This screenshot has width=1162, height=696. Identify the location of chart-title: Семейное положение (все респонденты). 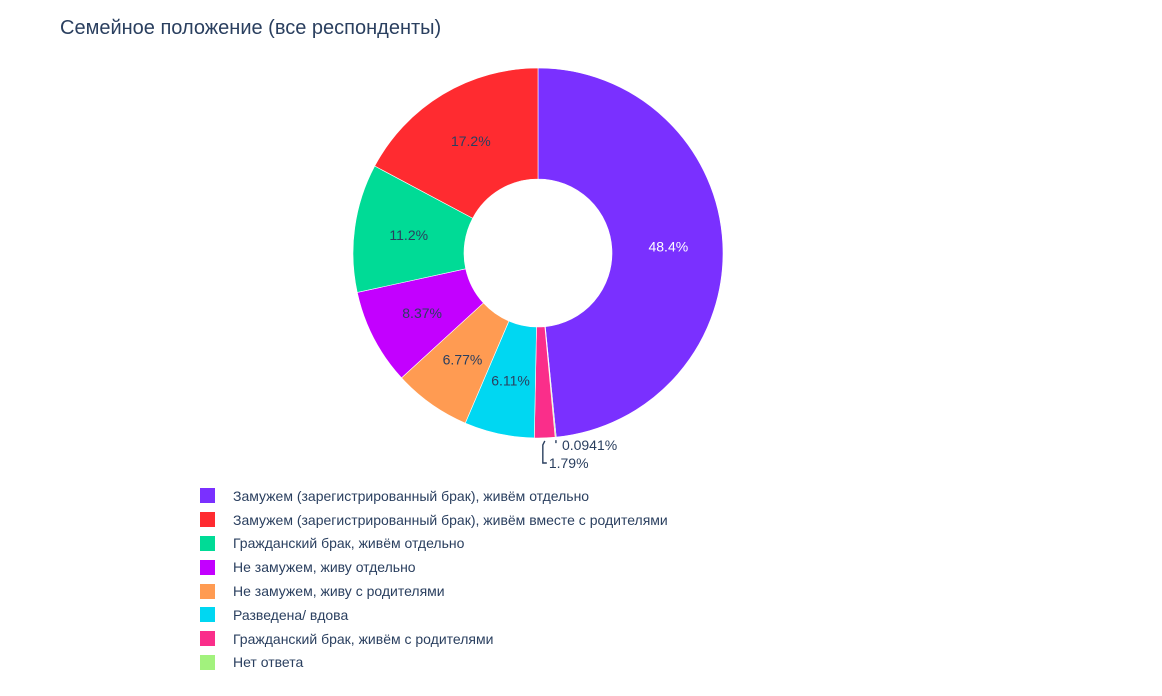
(251, 28).